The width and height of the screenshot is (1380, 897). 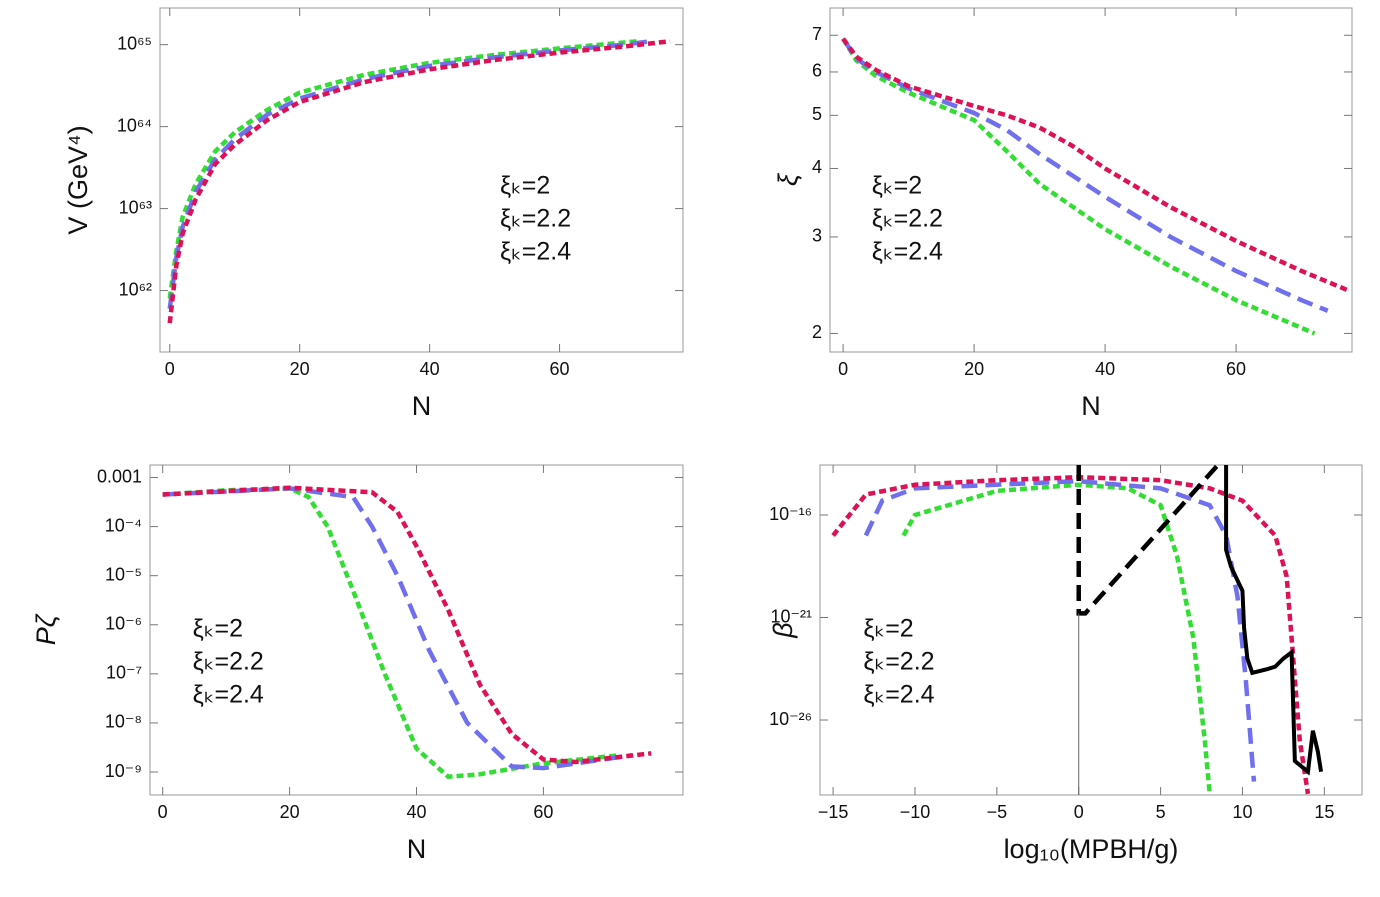 What do you see at coordinates (817, 236) in the screenshot?
I see `y-tick-label: 3` at bounding box center [817, 236].